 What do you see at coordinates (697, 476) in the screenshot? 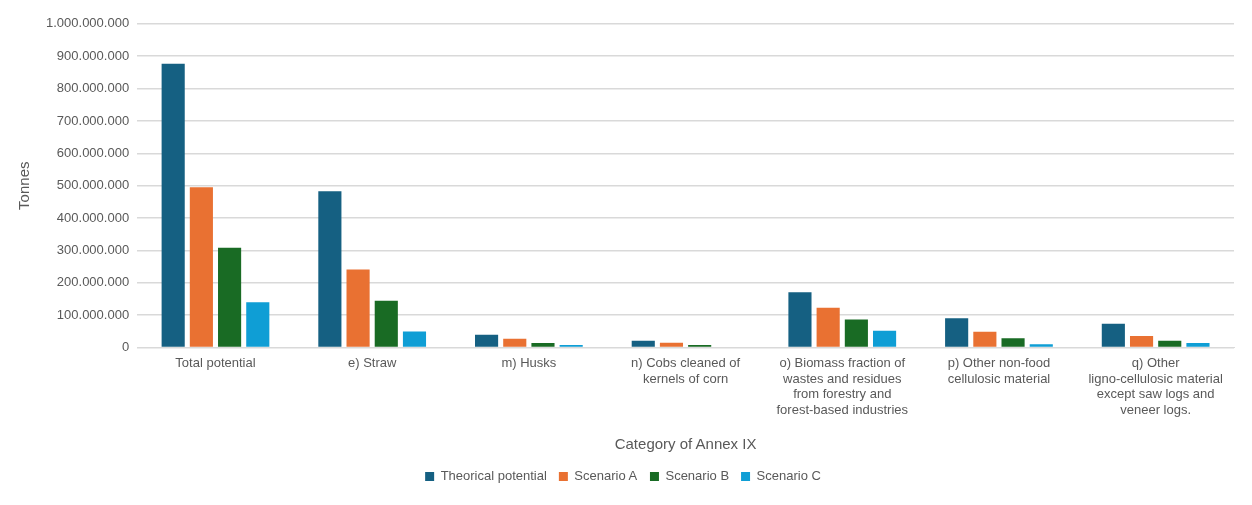
I see `legend-label: Scenario B` at bounding box center [697, 476].